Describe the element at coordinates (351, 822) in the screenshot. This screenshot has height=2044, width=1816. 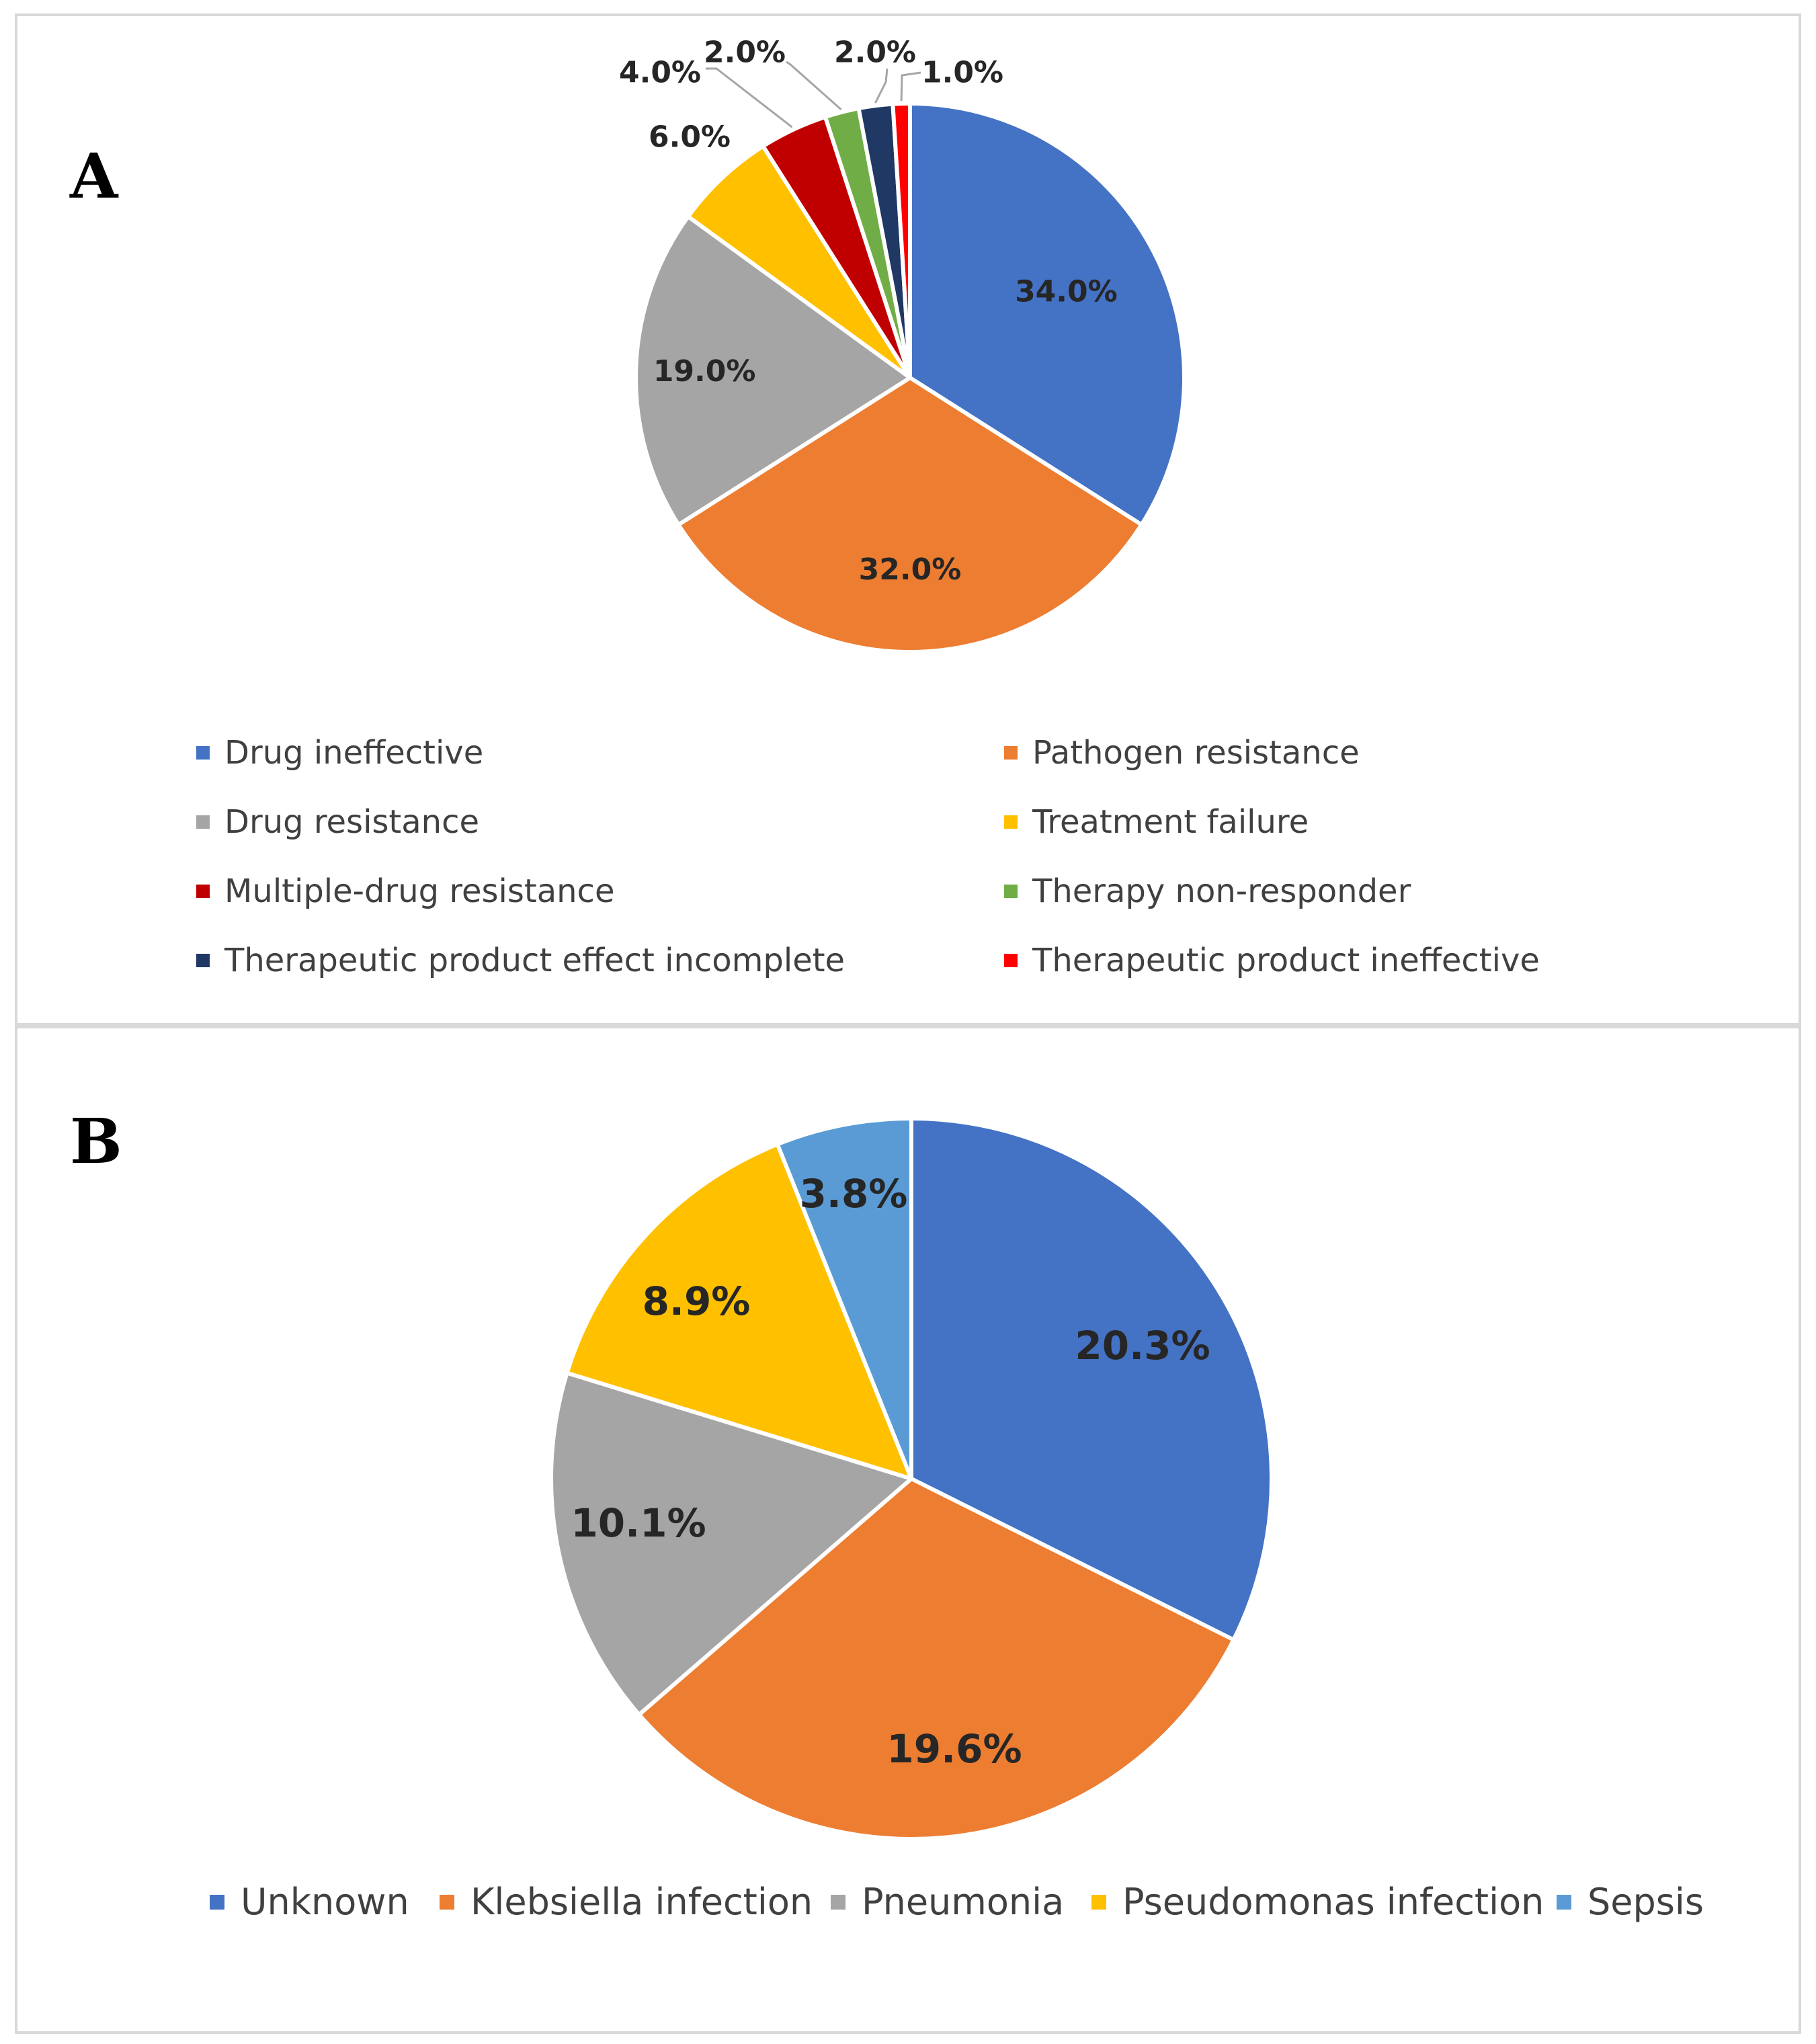
I see `legend-a-label-2: Drug resistance` at that location.